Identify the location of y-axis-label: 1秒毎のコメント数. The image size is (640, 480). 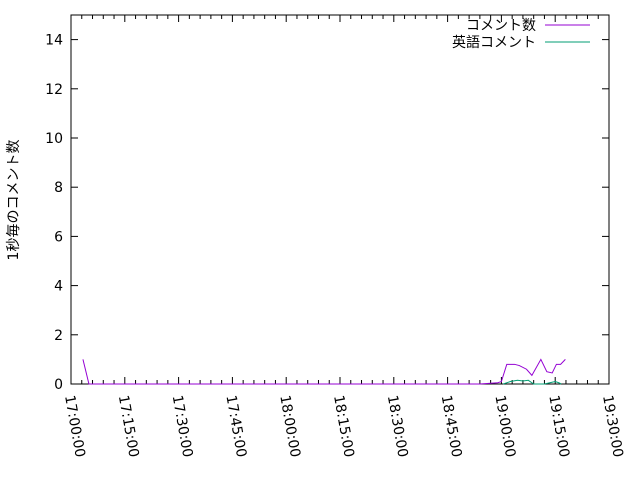
(14, 200).